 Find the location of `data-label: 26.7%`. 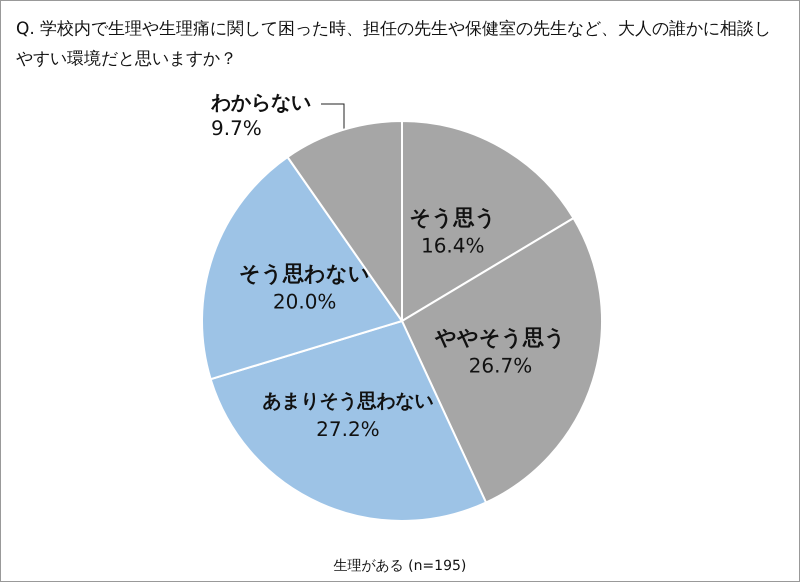

data-label: 26.7% is located at coordinates (500, 365).